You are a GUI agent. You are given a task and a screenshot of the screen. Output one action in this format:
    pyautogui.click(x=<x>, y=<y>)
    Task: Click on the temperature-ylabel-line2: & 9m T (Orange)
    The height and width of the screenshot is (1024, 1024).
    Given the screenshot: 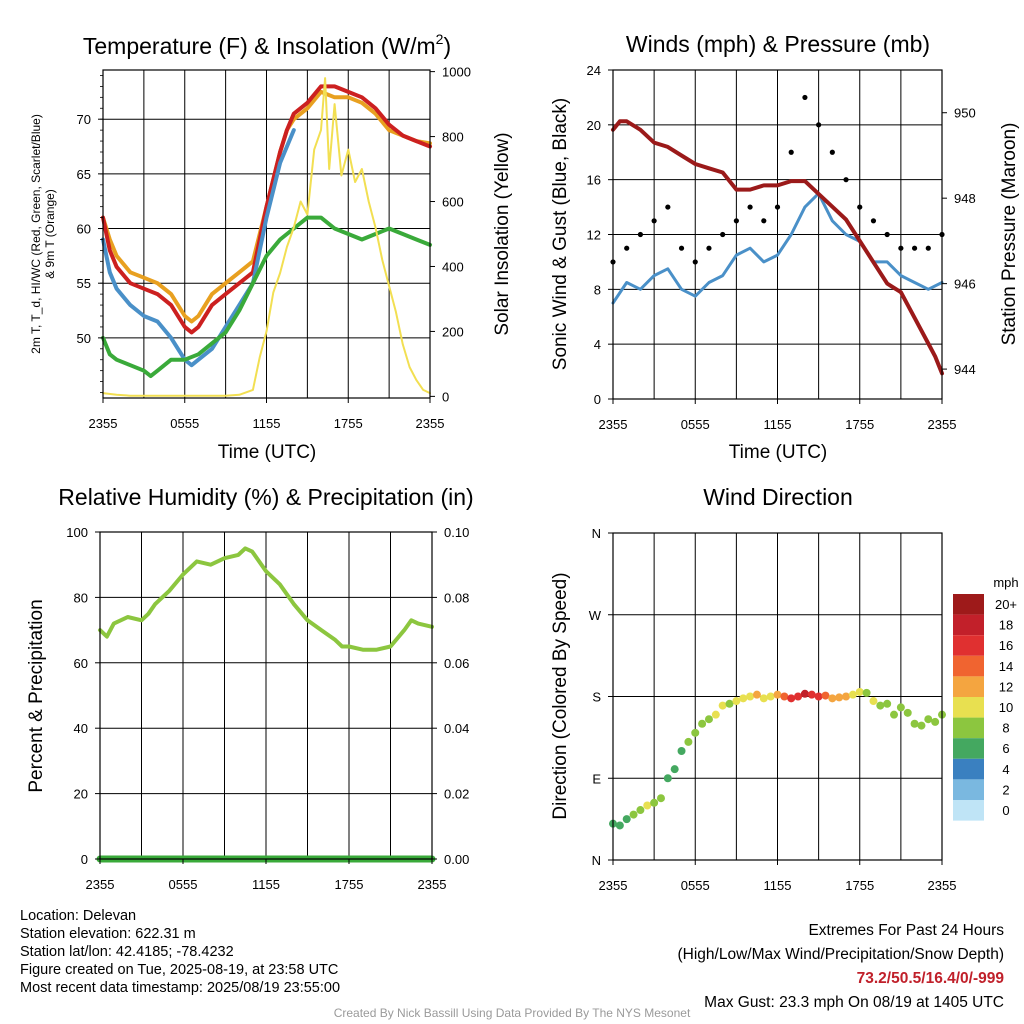 What is the action you would take?
    pyautogui.click(x=50, y=234)
    